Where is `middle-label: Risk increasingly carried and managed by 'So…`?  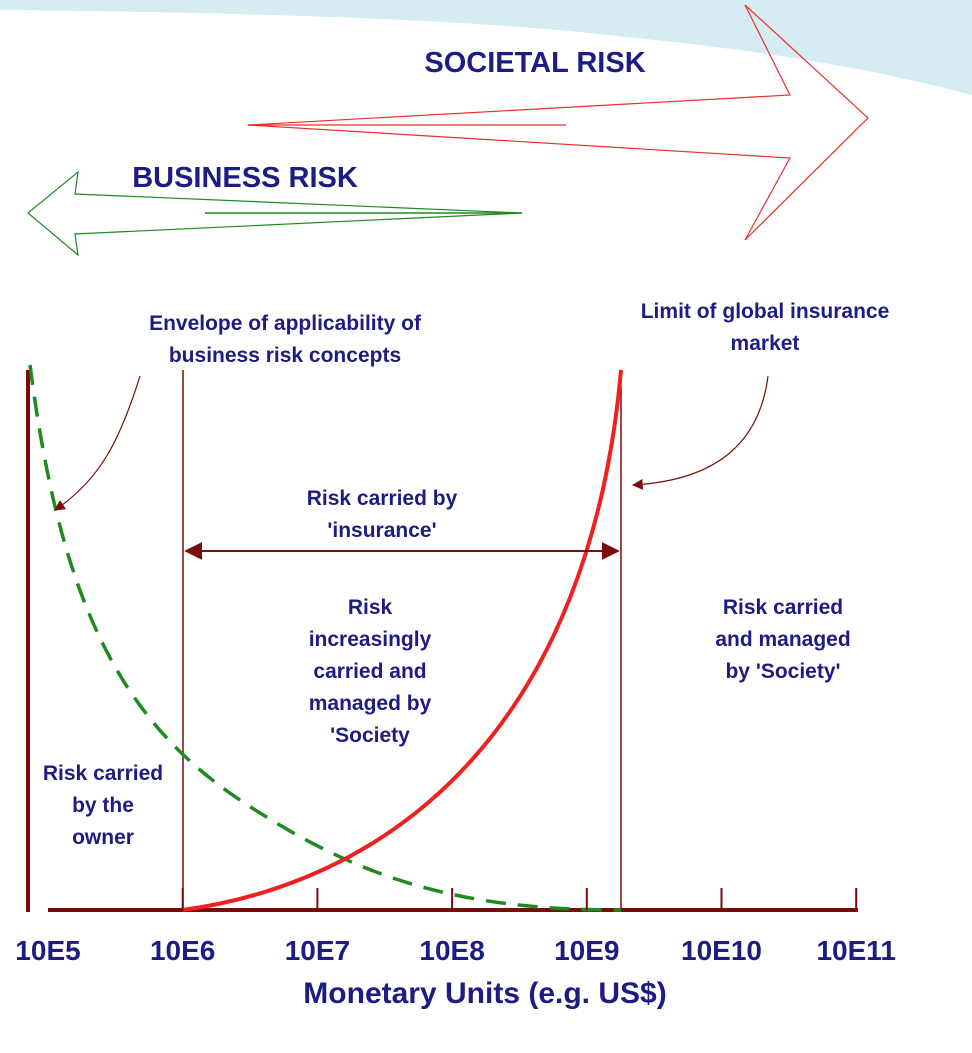 middle-label: Risk increasingly carried and managed by 'So… is located at coordinates (370, 671).